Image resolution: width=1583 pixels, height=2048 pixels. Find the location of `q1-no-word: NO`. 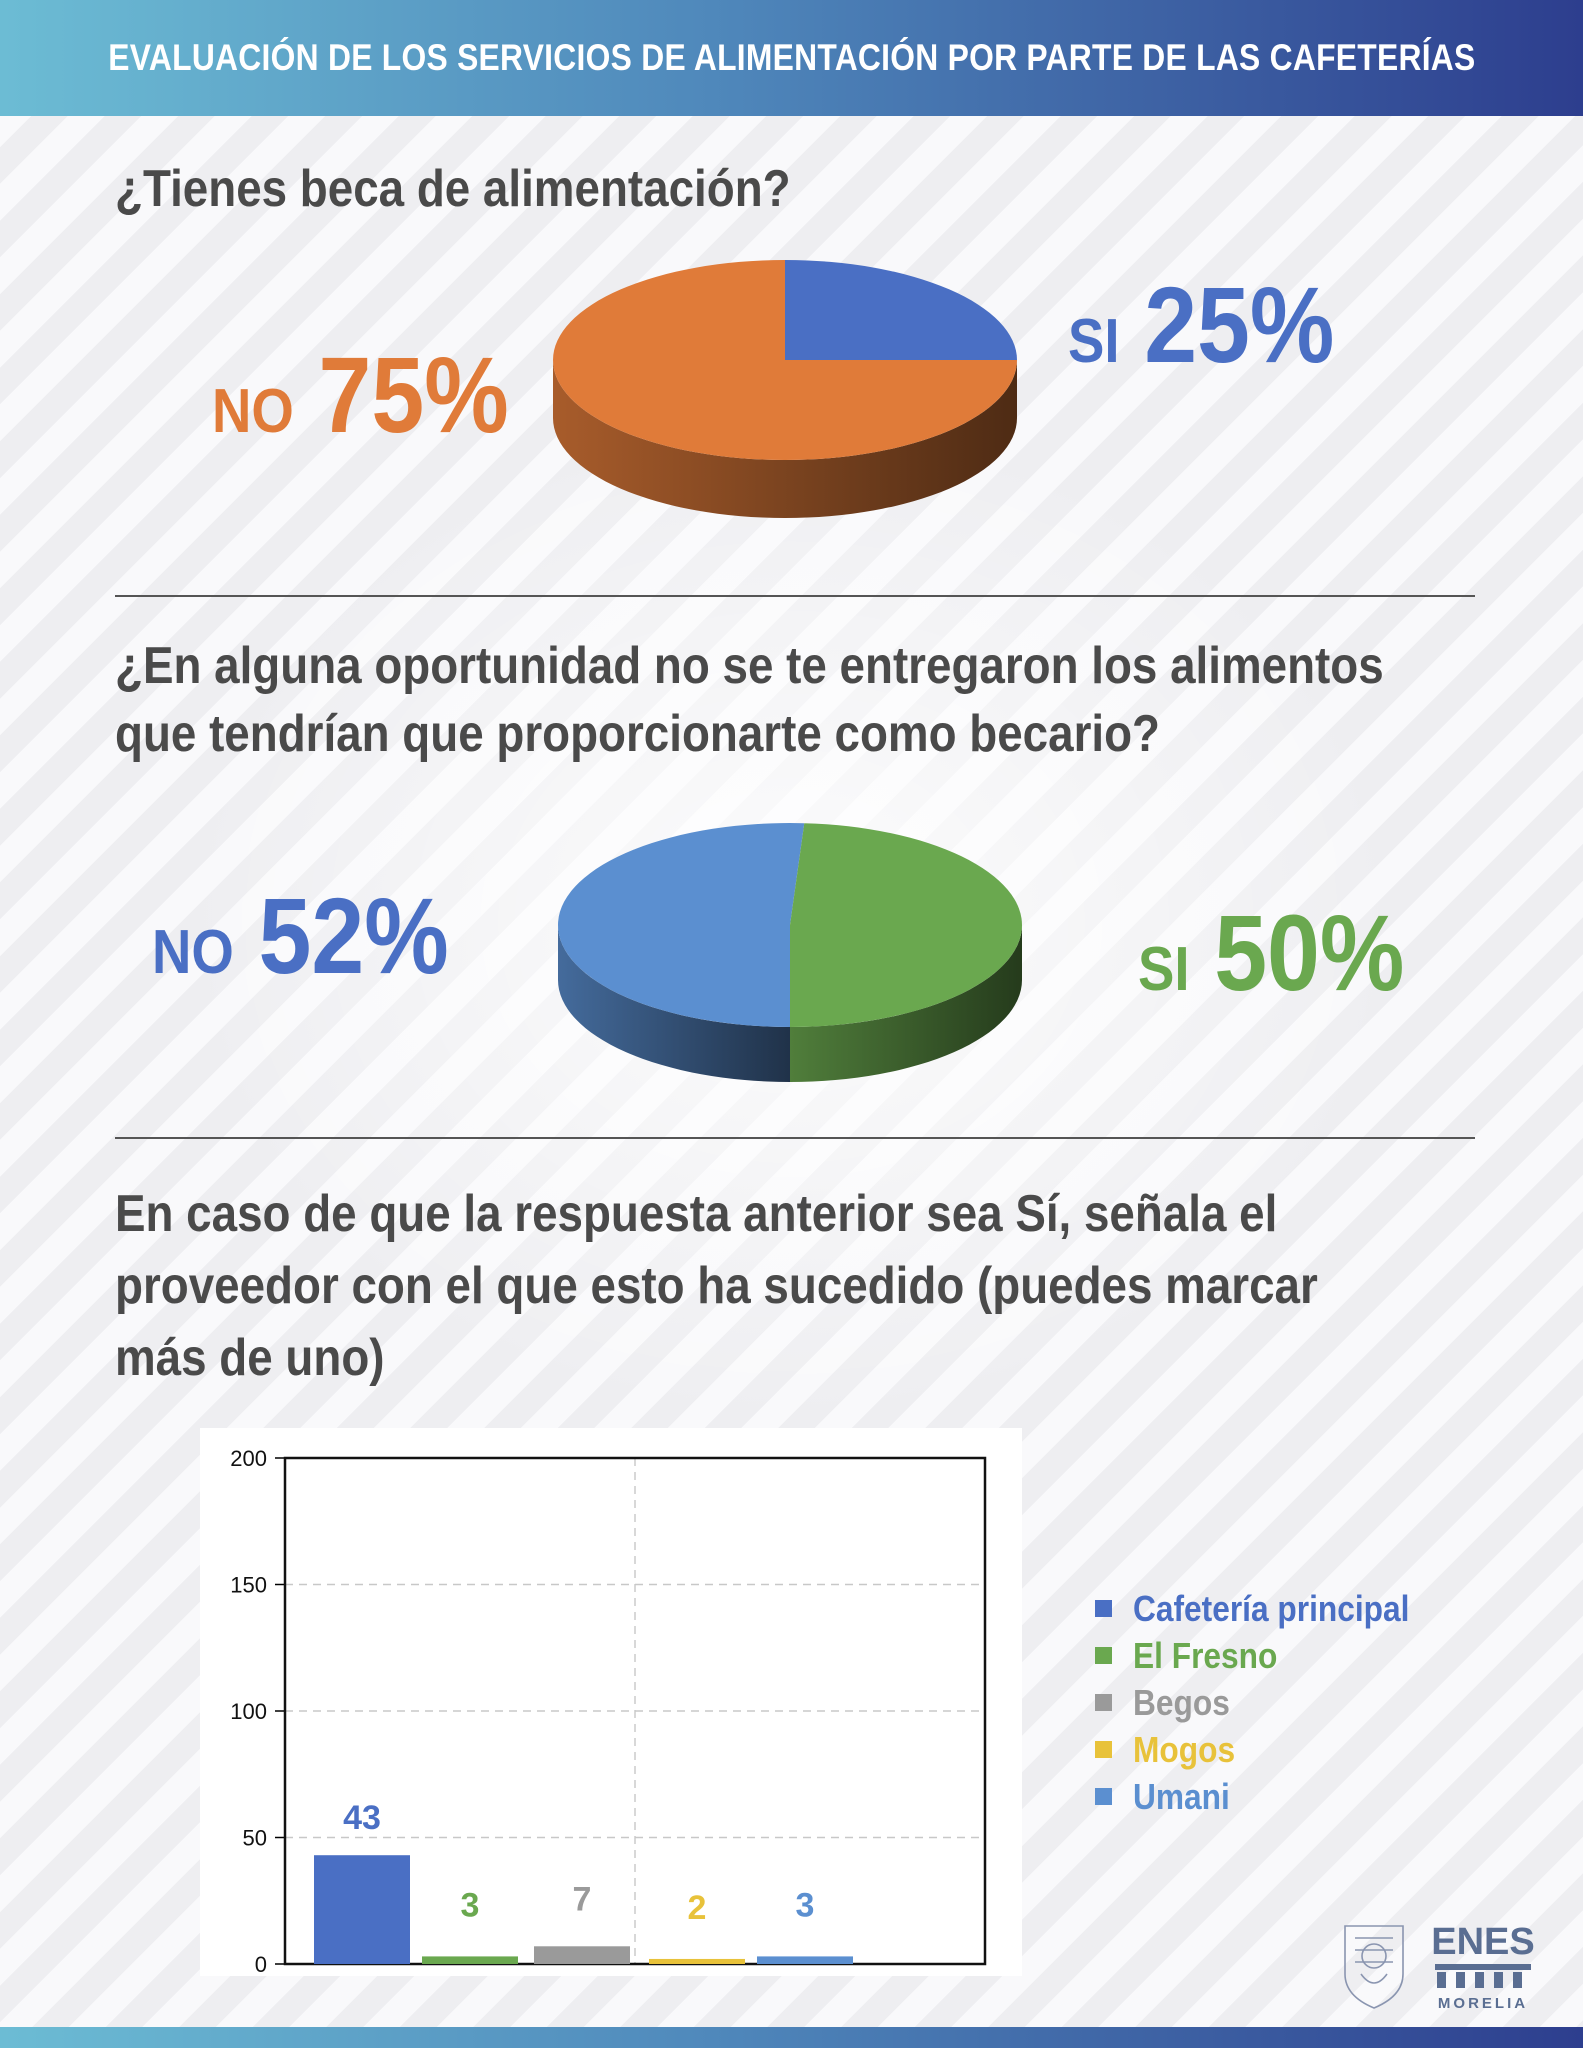

q1-no-word: NO is located at coordinates (253, 411).